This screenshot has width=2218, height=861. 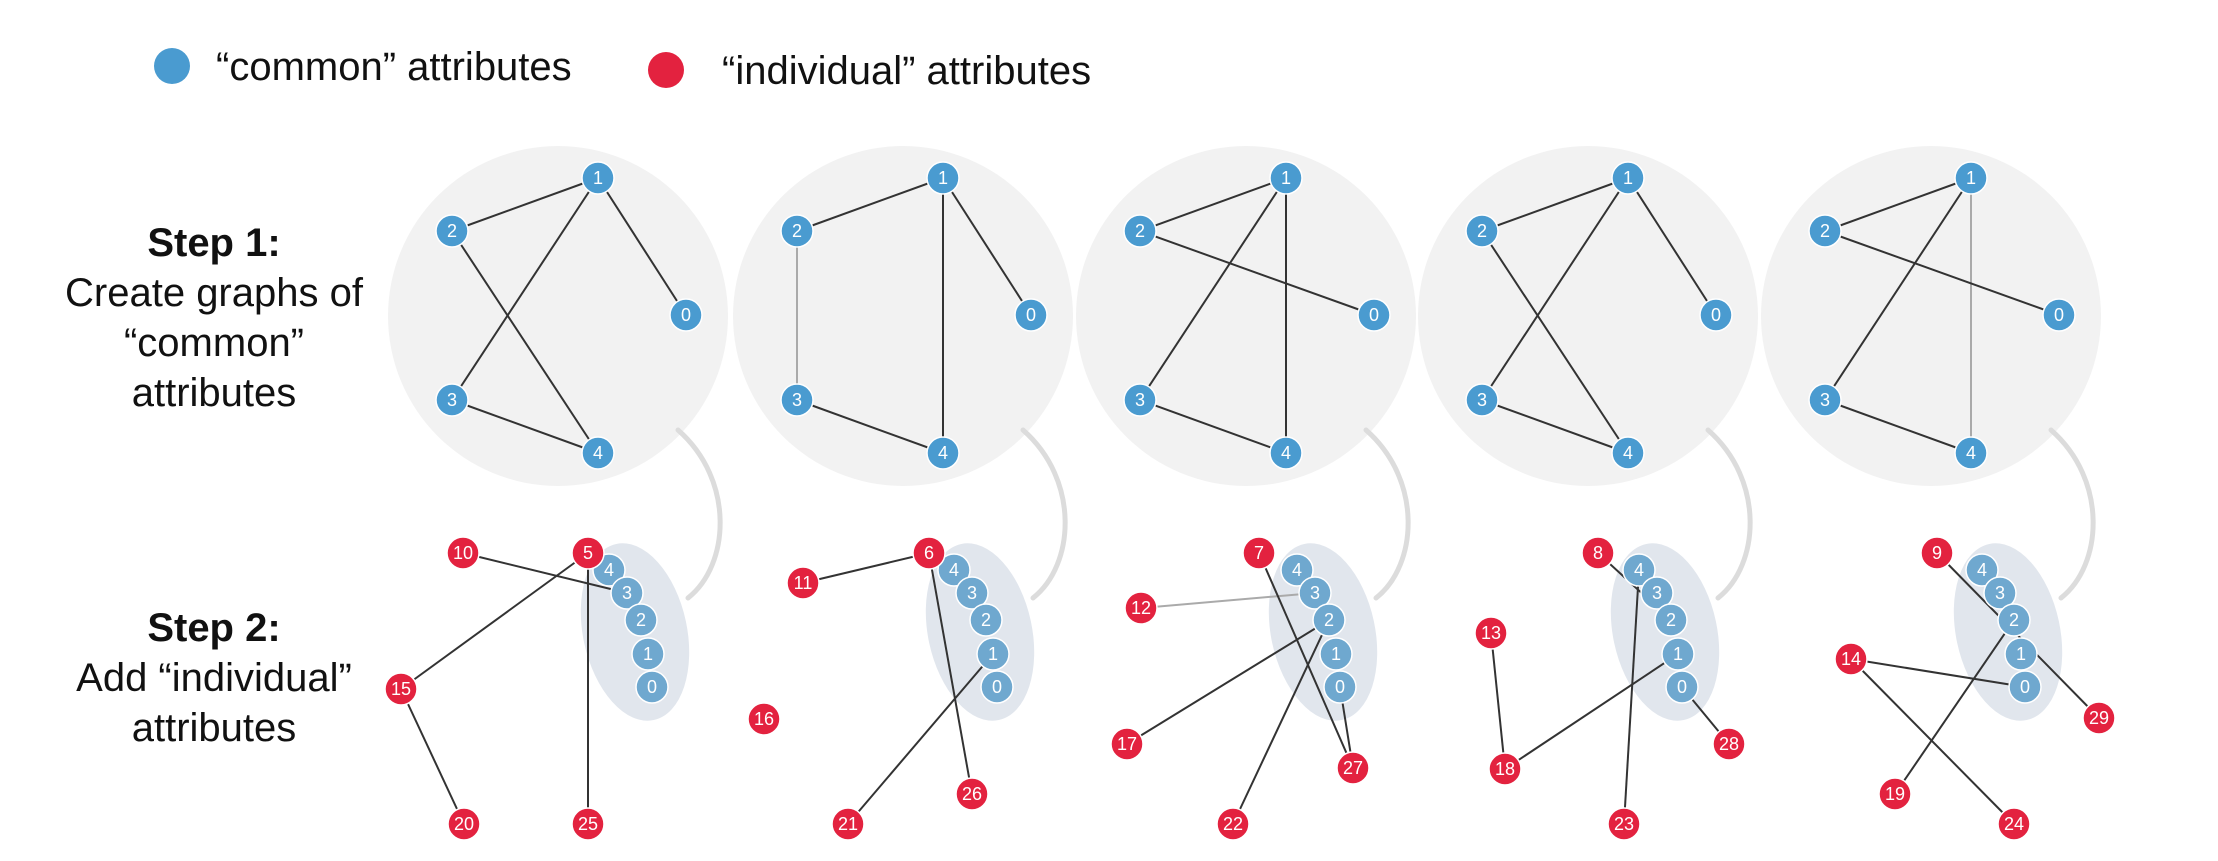 I want to click on individual-node-5-label: 5, so click(x=588, y=553).